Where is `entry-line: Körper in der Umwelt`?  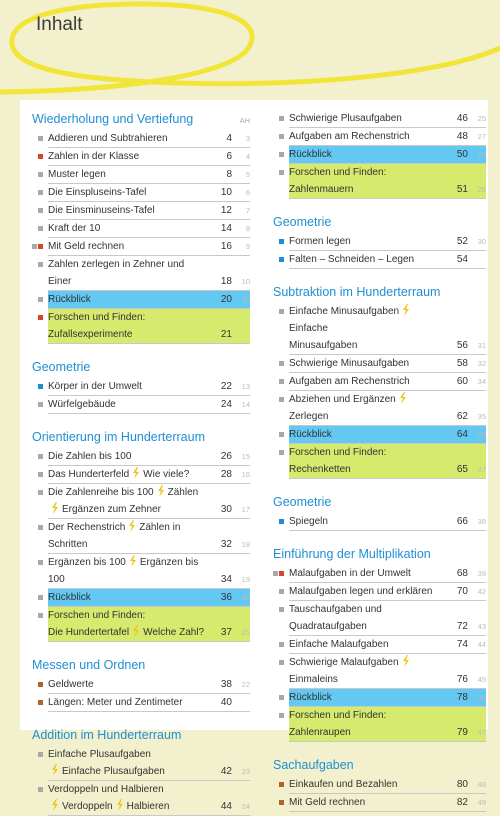
entry-line: Körper in der Umwelt is located at coordinates (129, 386).